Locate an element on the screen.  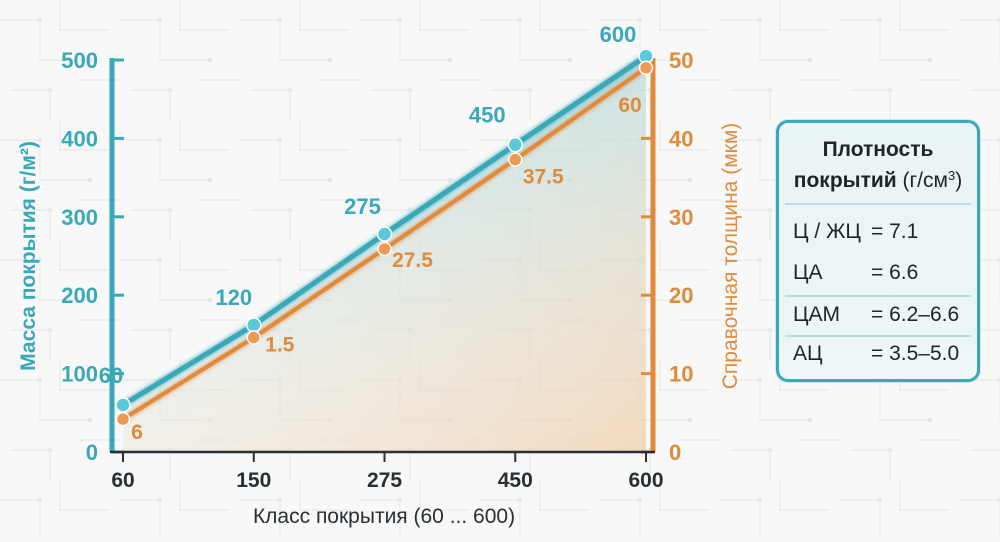
density-row-name: АЦ is located at coordinates (808, 353).